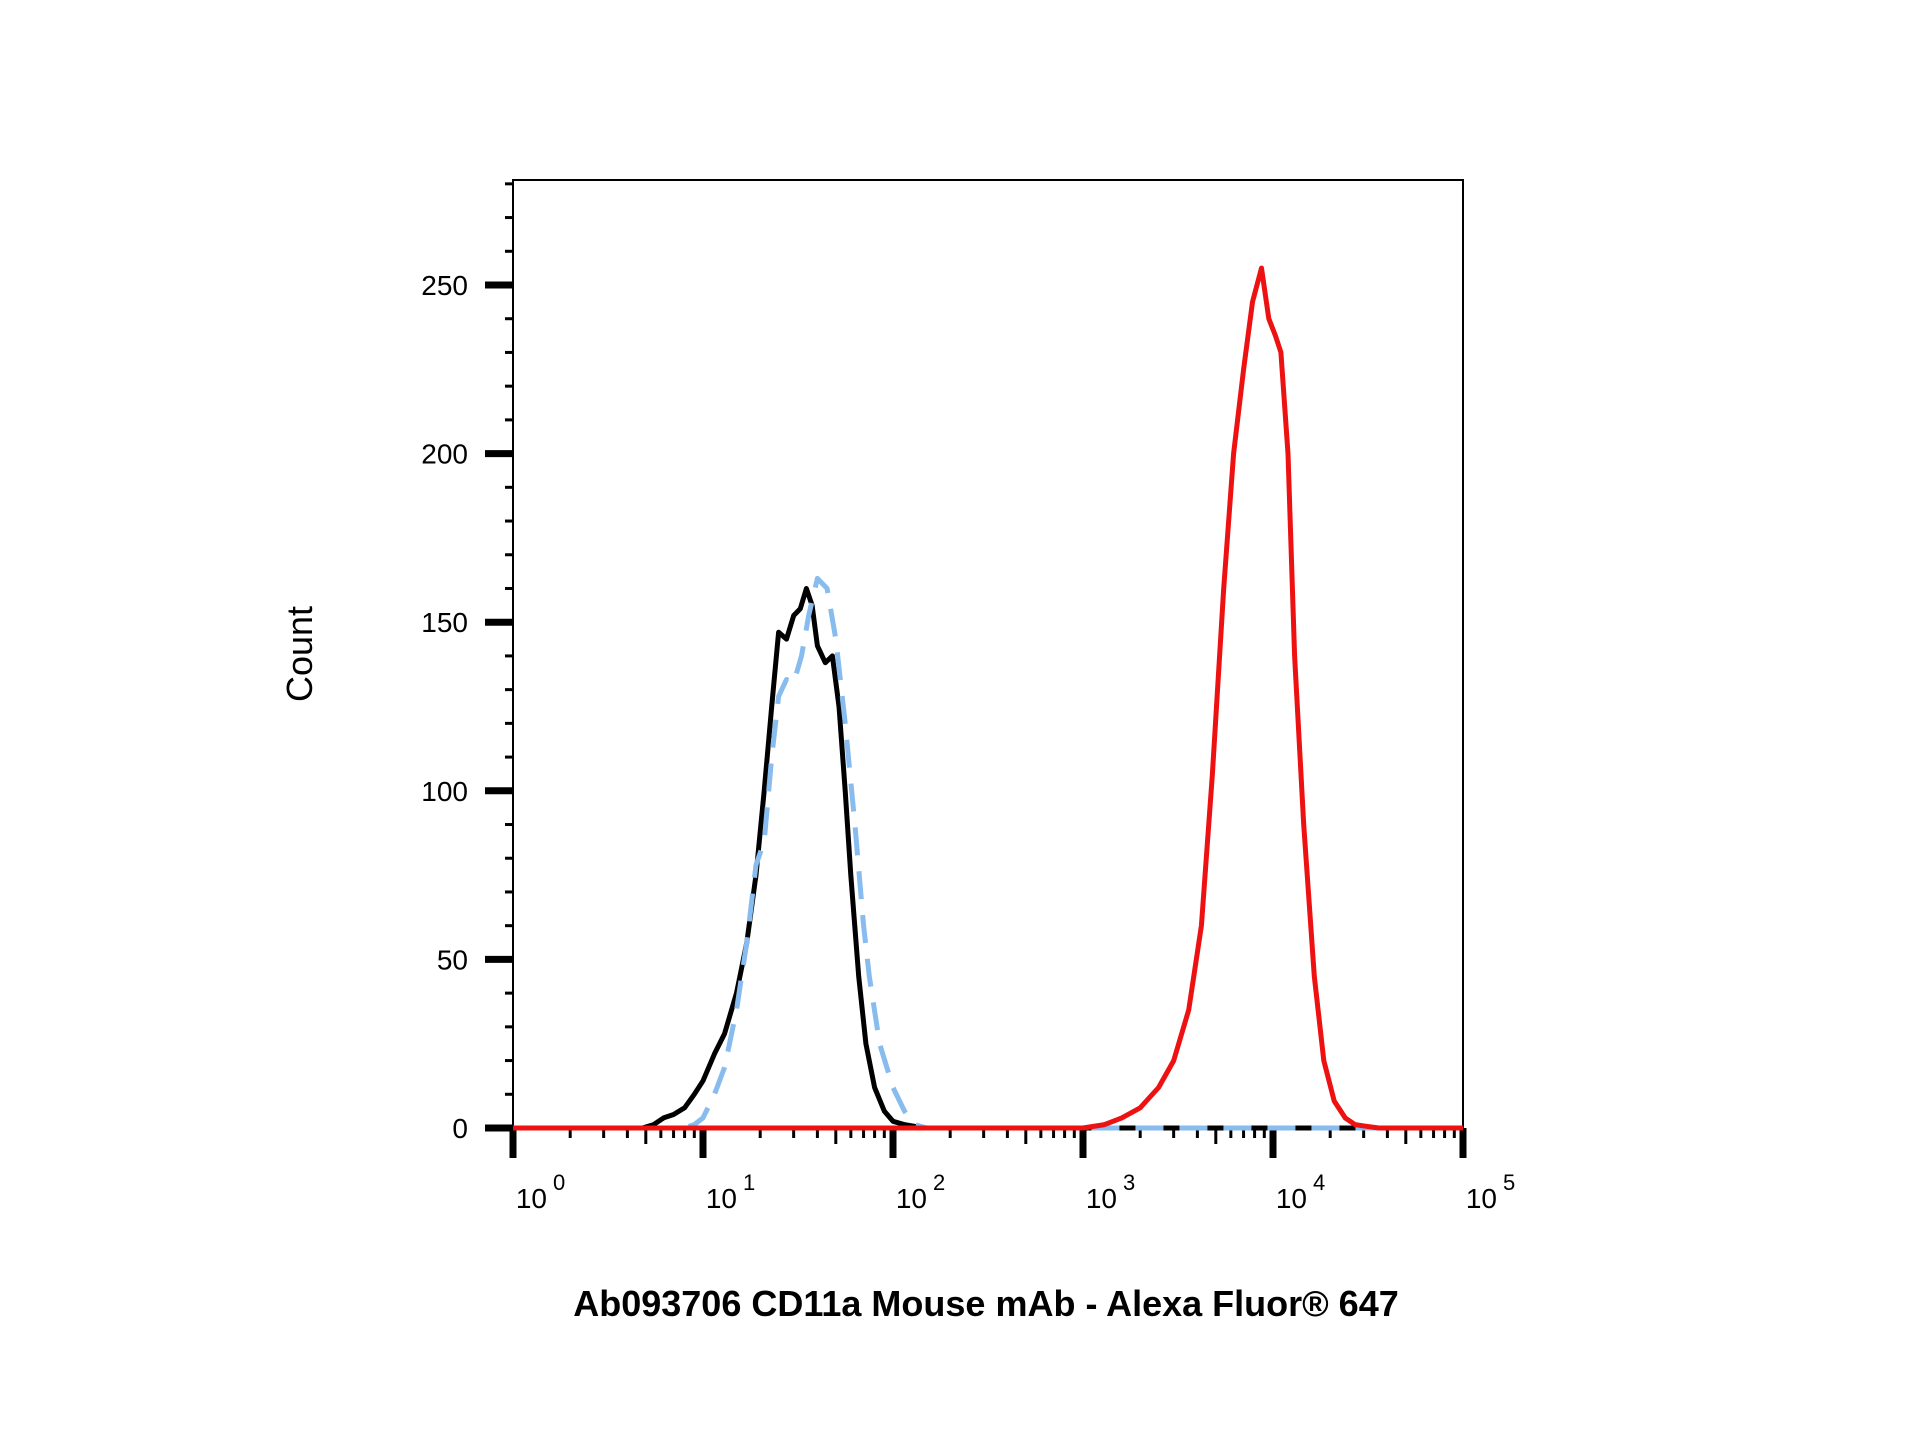 The image size is (1920, 1440). I want to click on y-tick-label: 150, so click(444, 622).